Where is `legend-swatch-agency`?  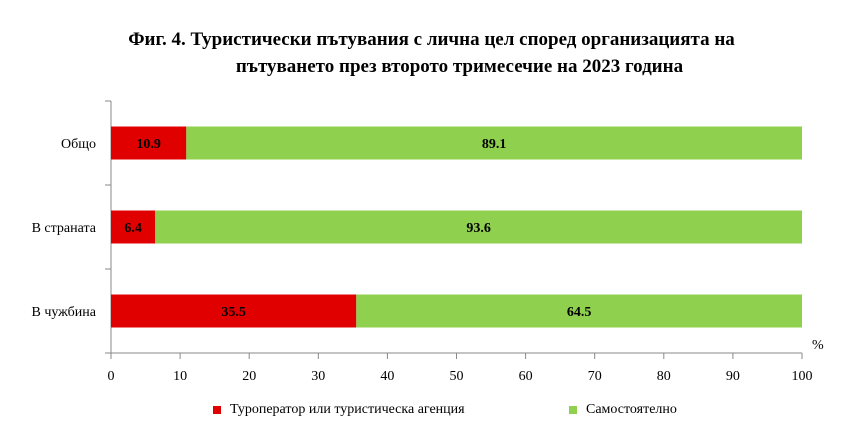 legend-swatch-agency is located at coordinates (217, 410).